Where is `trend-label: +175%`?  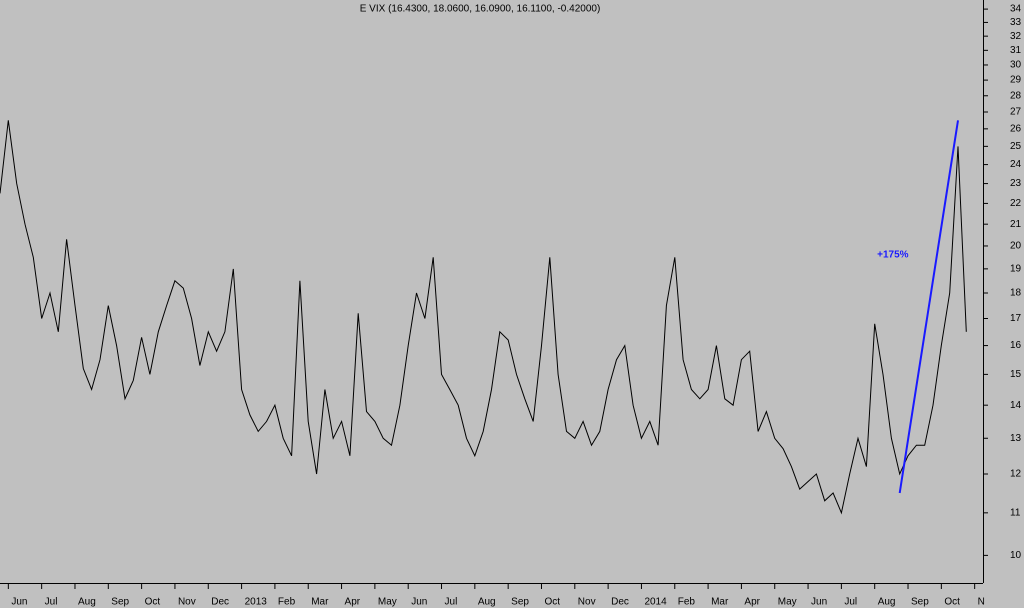
trend-label: +175% is located at coordinates (893, 255).